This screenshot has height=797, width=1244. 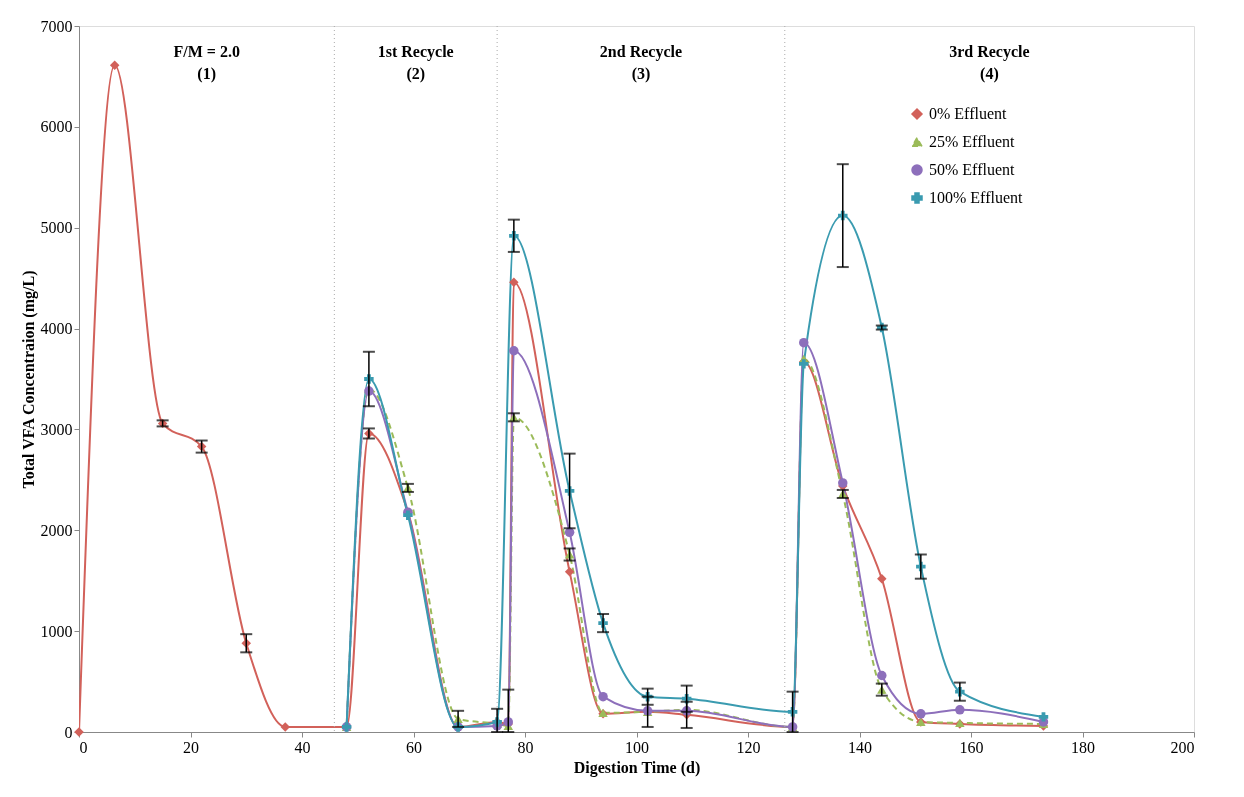 I want to click on y-tick-label: 3000, so click(x=56, y=429).